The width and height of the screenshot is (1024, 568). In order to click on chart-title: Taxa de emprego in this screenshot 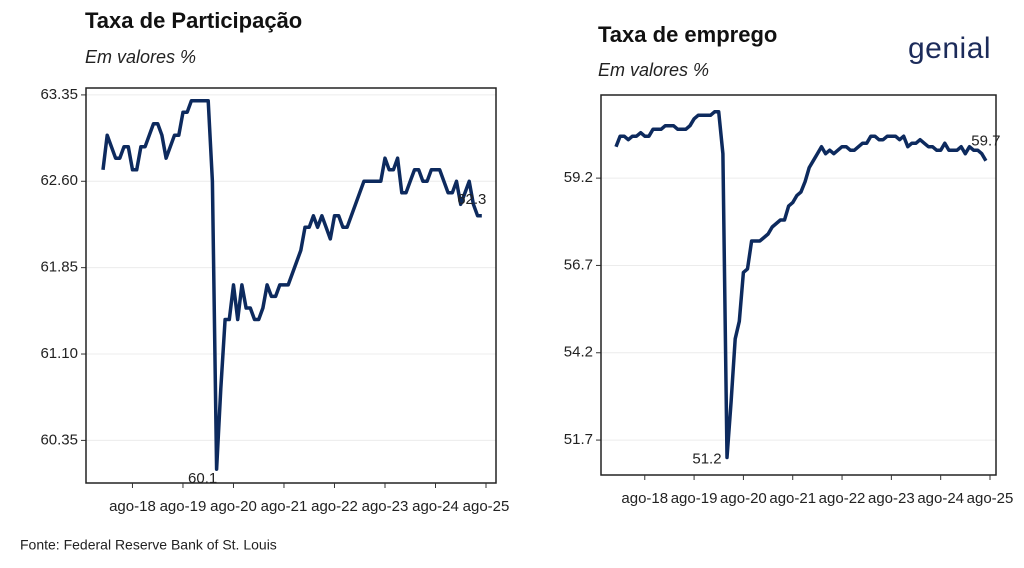, I will do `click(687, 34)`.